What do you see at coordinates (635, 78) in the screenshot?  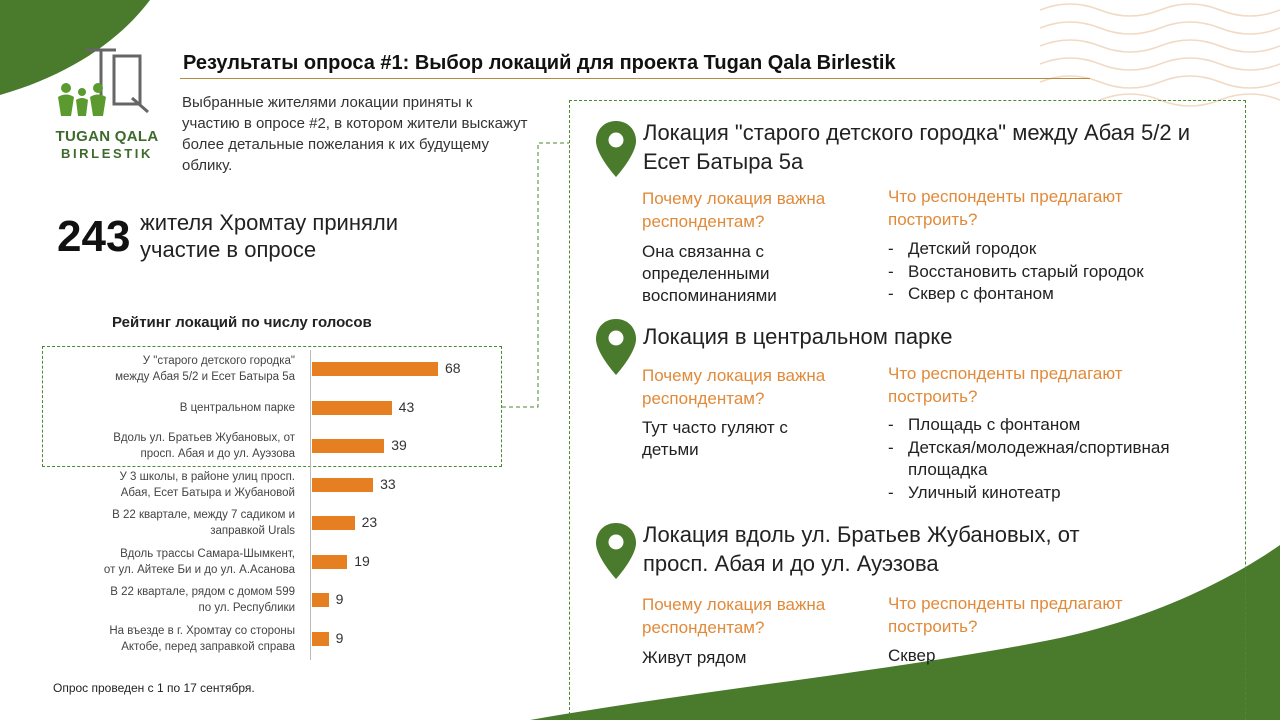 I see `title-underline` at bounding box center [635, 78].